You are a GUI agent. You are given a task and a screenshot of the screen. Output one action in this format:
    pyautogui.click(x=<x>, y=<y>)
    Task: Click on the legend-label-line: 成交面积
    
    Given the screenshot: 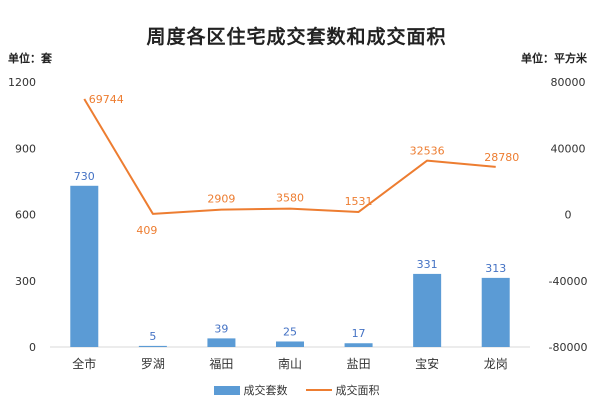 What is the action you would take?
    pyautogui.click(x=357, y=390)
    